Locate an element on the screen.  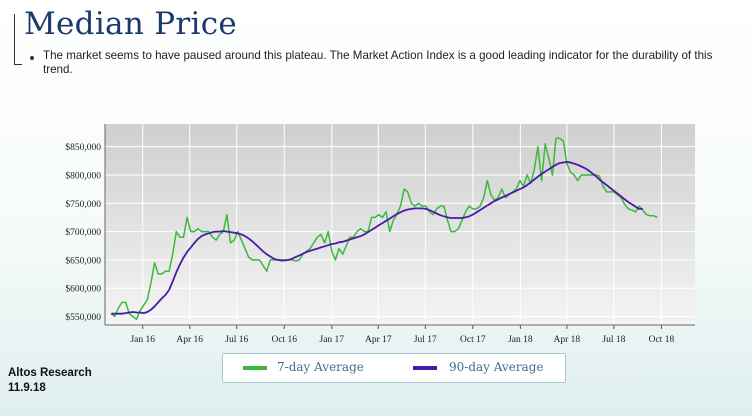
x-tick-label: Apr 18 is located at coordinates (567, 340).